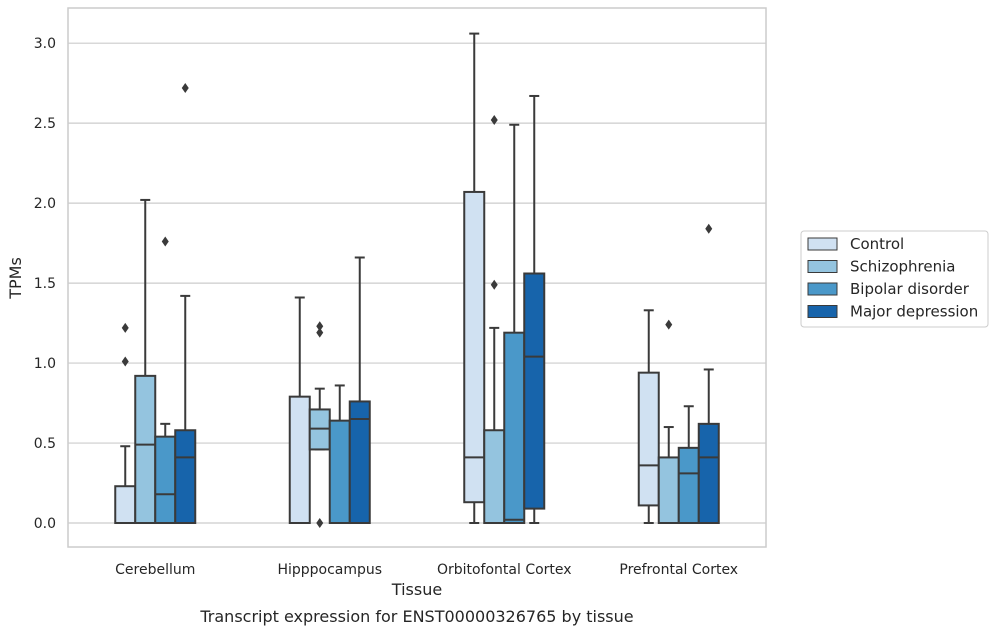  I want to click on legend-label: Major depression, so click(914, 312).